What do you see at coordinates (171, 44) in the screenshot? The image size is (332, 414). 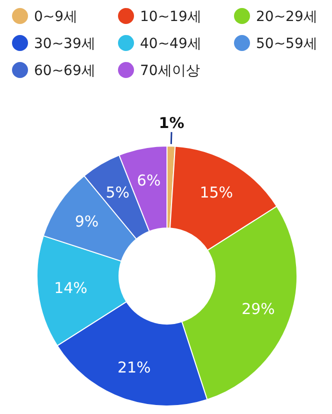 I see `legend-label: 40~49세` at bounding box center [171, 44].